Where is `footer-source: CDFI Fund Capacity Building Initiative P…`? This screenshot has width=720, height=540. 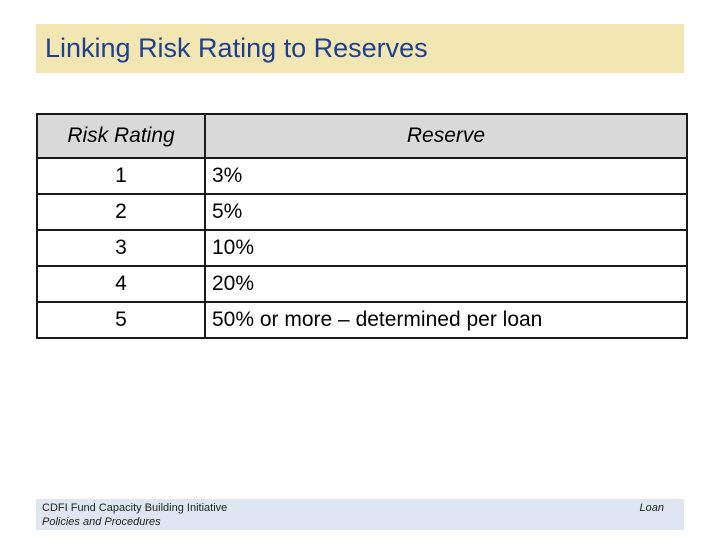 footer-source: CDFI Fund Capacity Building Initiative P… is located at coordinates (134, 515).